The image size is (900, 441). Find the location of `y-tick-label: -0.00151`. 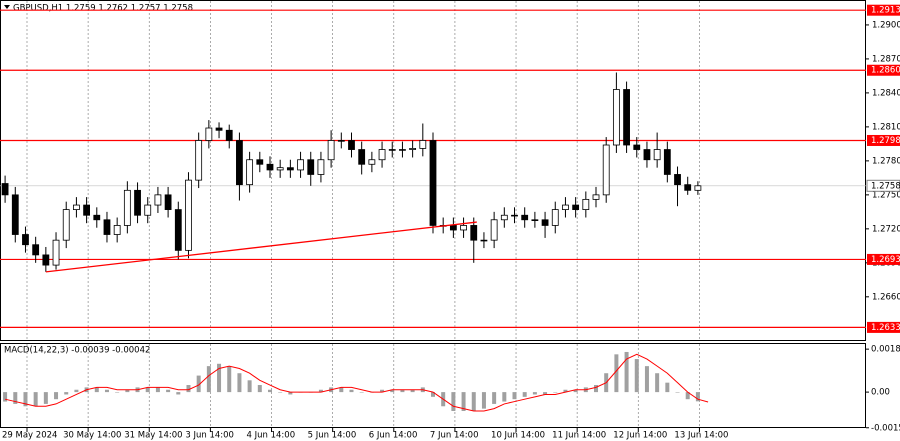

y-tick-label: -0.00151 is located at coordinates (885, 428).